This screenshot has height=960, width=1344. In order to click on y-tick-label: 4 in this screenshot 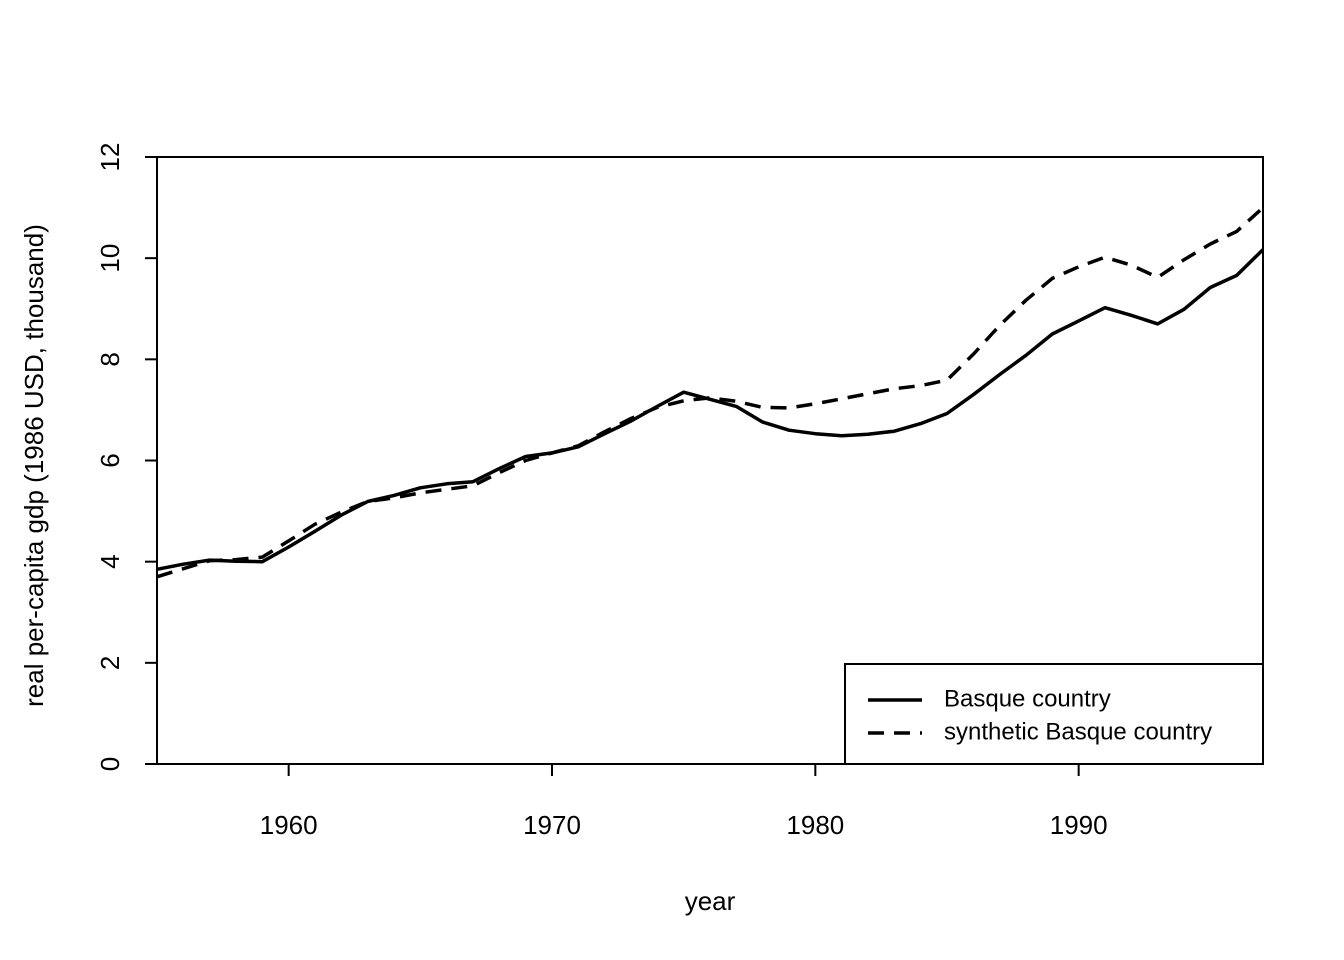, I will do `click(110, 561)`.